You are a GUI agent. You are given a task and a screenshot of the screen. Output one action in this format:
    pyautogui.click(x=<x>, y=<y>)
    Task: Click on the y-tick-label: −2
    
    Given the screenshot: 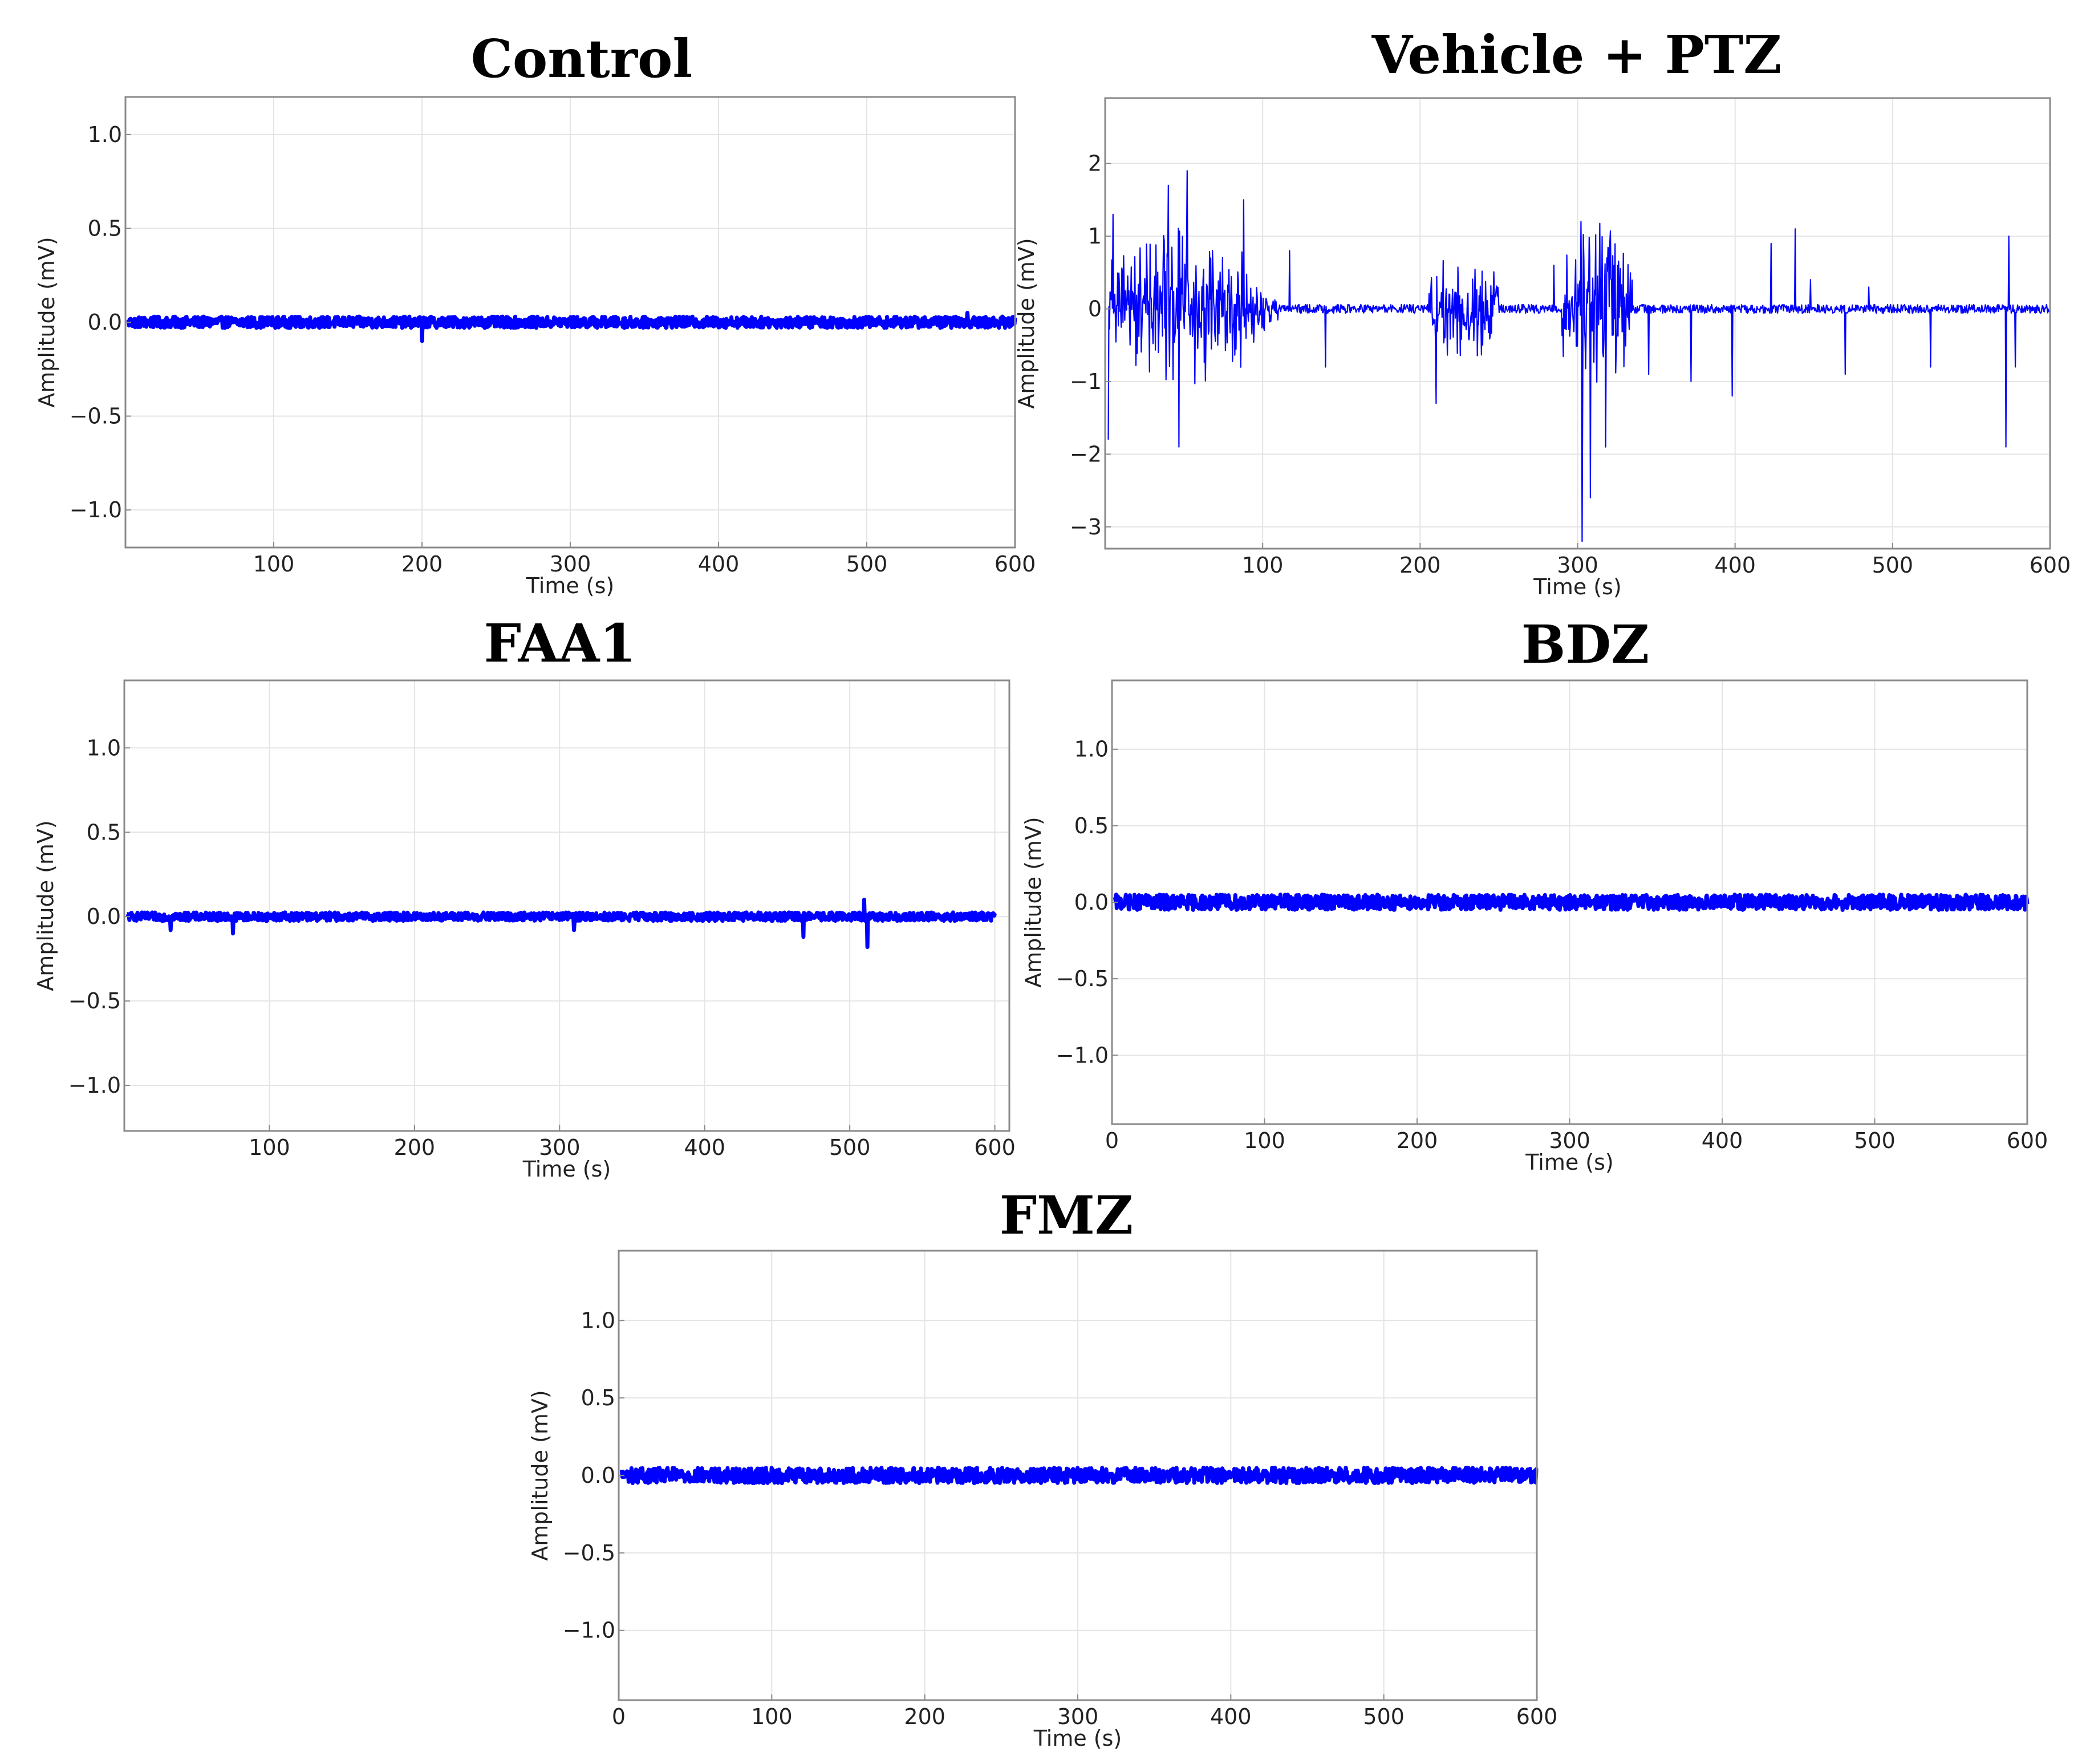 What is the action you would take?
    pyautogui.click(x=1086, y=454)
    